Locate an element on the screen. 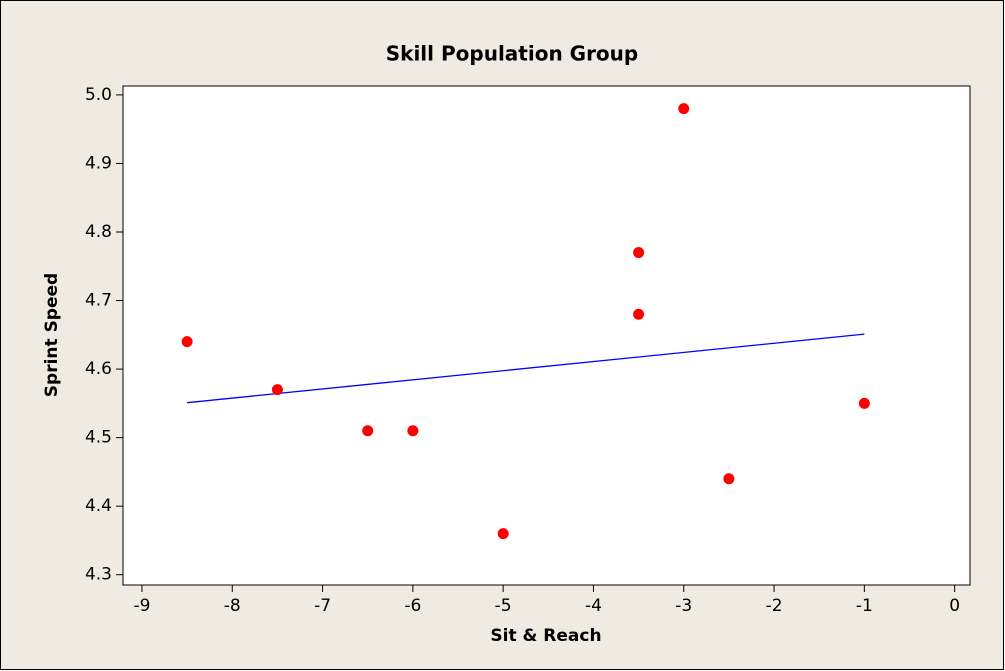  x-tick-label: -6 is located at coordinates (412, 606).